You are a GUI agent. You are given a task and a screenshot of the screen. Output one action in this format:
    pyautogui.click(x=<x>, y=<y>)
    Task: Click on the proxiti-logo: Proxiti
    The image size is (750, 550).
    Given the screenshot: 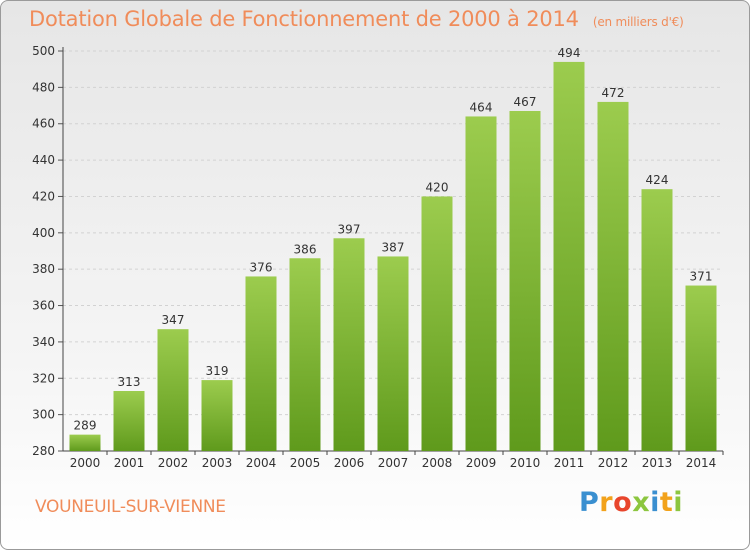 What is the action you would take?
    pyautogui.click(x=631, y=502)
    